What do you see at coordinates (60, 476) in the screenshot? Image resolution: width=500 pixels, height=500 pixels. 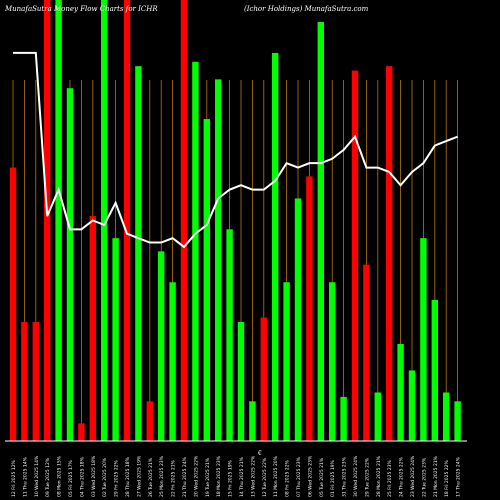 I see `x-tick-label: 08 Mon 2025 15%` at bounding box center [60, 476].